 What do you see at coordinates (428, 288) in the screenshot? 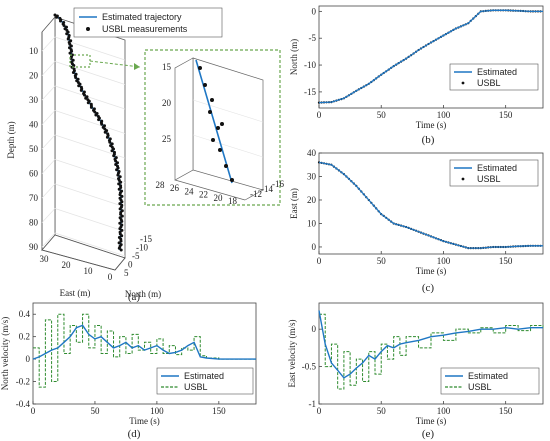
I see `panel-caption: (c)` at bounding box center [428, 288].